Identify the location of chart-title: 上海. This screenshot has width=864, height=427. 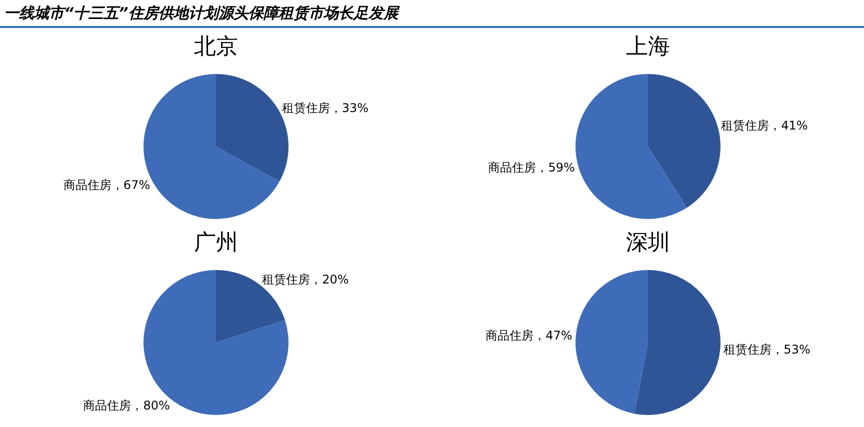
(648, 47).